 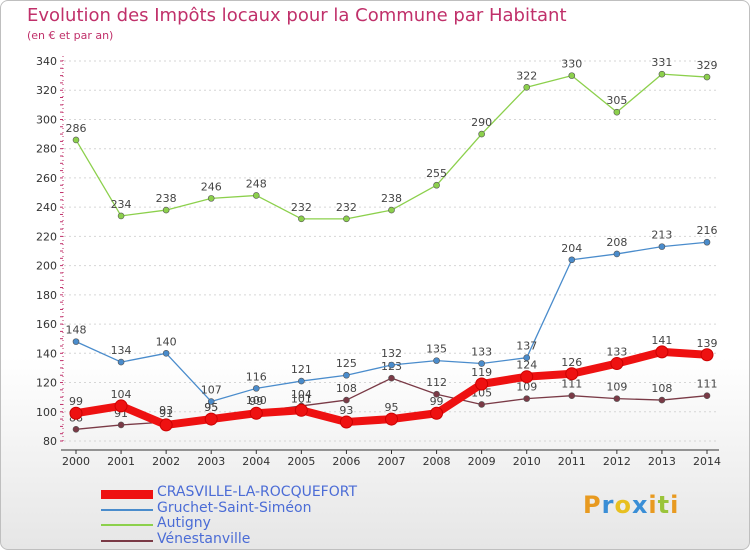 What do you see at coordinates (436, 173) in the screenshot?
I see `data-label: 255` at bounding box center [436, 173].